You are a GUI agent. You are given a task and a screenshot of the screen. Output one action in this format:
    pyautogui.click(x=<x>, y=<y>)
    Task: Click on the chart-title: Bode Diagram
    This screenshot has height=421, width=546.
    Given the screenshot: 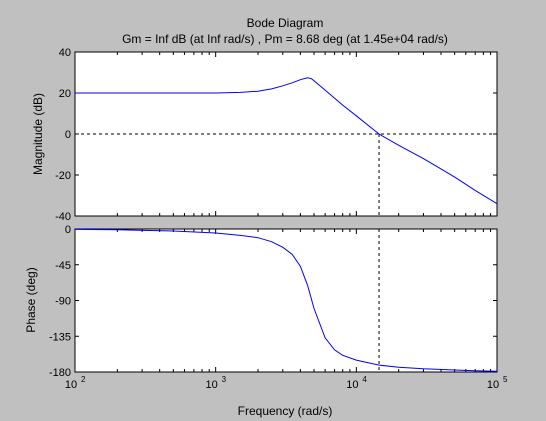 What is the action you would take?
    pyautogui.click(x=285, y=23)
    